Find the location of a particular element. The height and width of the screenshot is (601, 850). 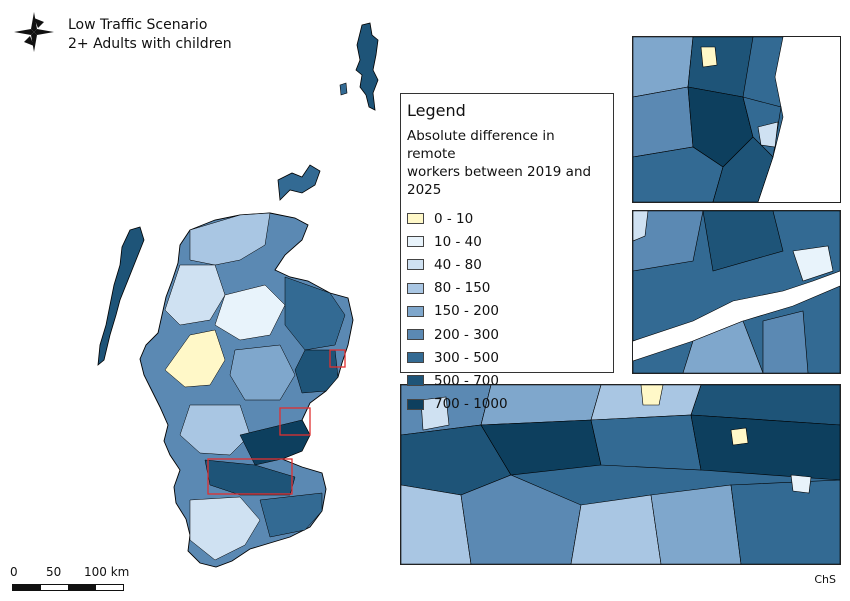

legend-class: 300 - 500 is located at coordinates (507, 357).